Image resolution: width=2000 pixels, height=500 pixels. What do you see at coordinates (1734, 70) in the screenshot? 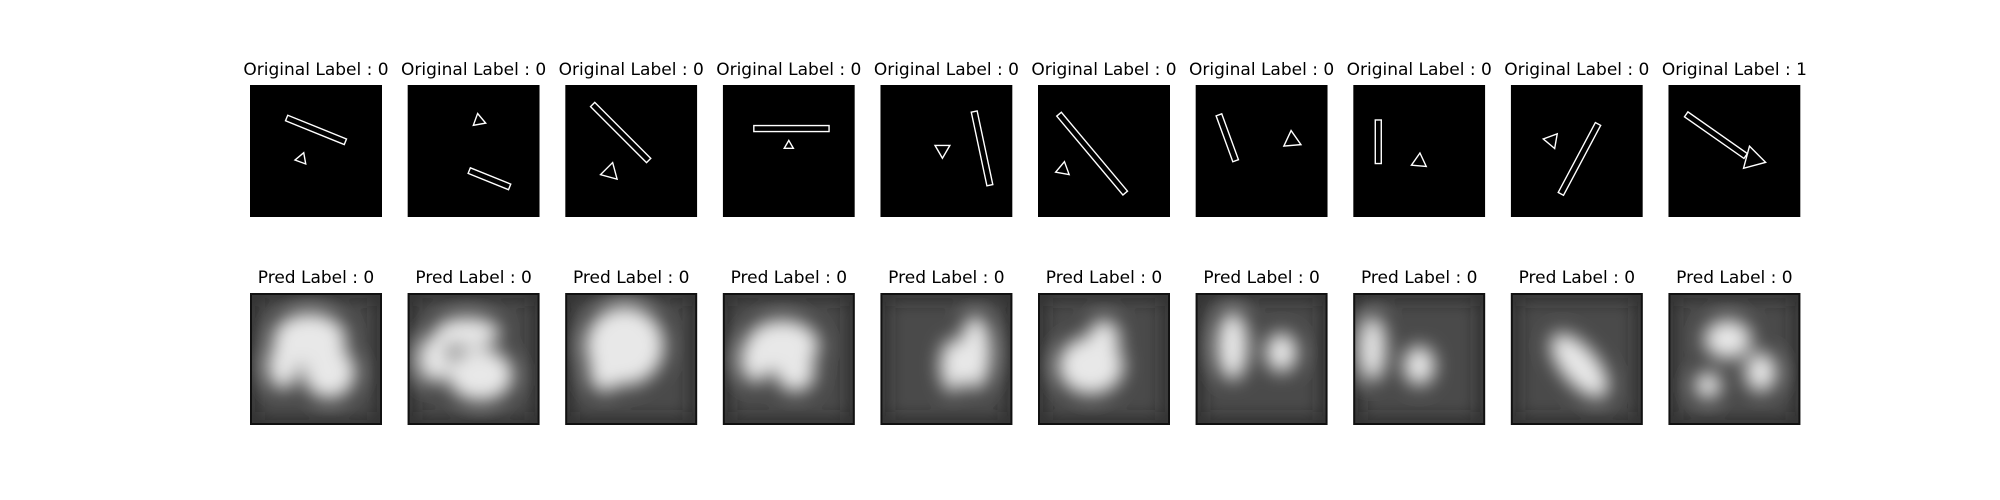
I see `original-label: Original Label : 1` at bounding box center [1734, 70].